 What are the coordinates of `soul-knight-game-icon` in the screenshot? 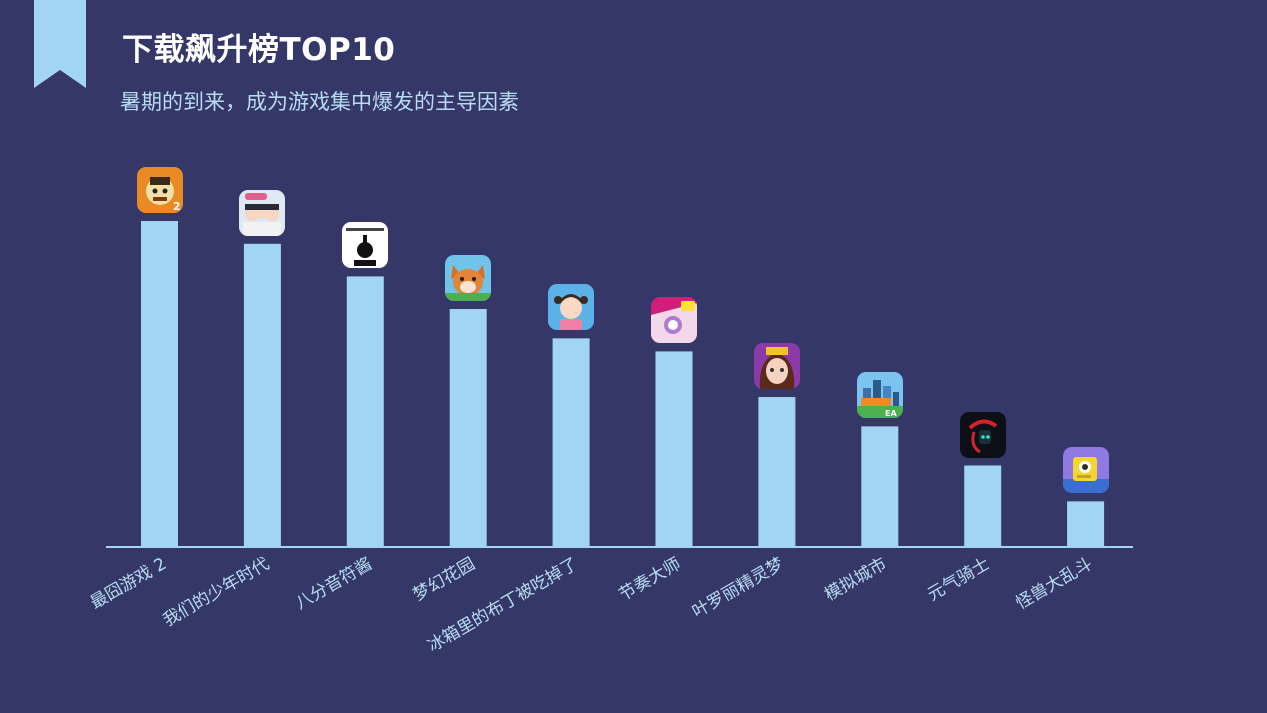 It's located at (982, 434).